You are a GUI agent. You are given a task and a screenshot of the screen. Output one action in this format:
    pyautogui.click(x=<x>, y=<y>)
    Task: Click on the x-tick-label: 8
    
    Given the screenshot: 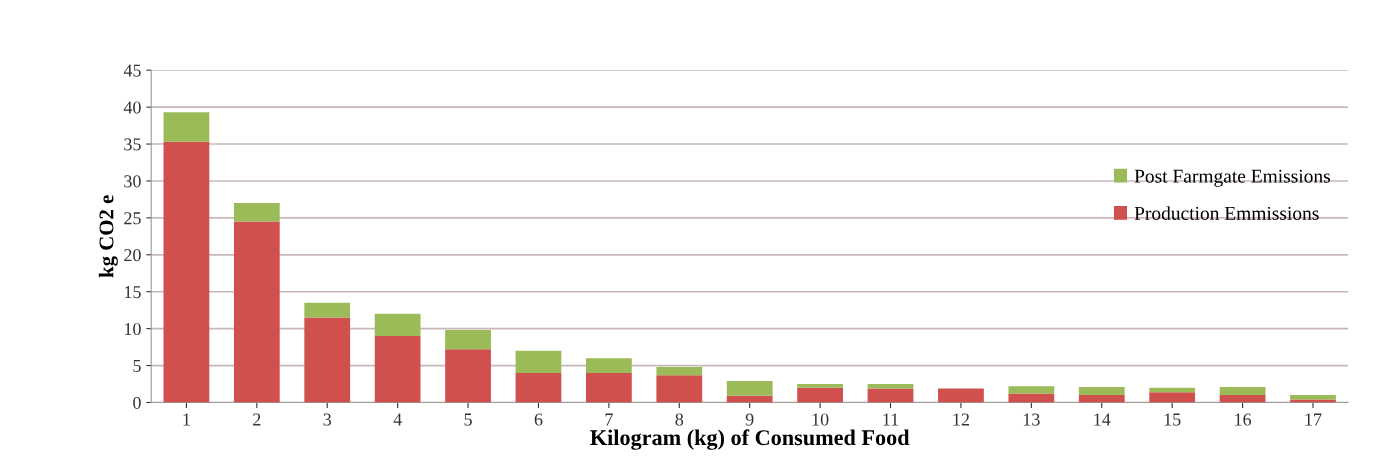 What is the action you would take?
    pyautogui.click(x=679, y=419)
    